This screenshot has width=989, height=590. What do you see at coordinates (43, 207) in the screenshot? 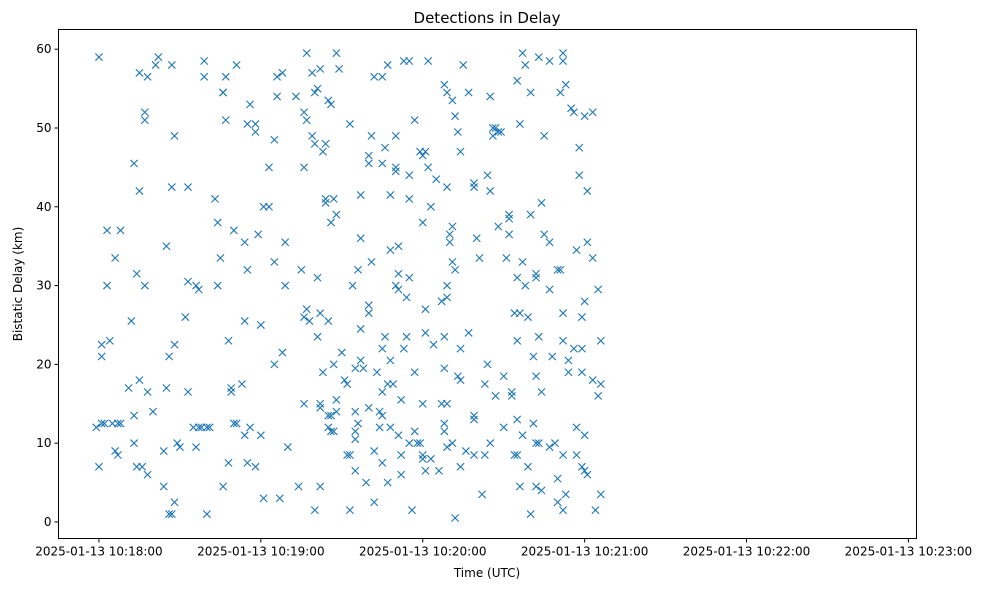
I see `y-tick-label: 40` at bounding box center [43, 207].